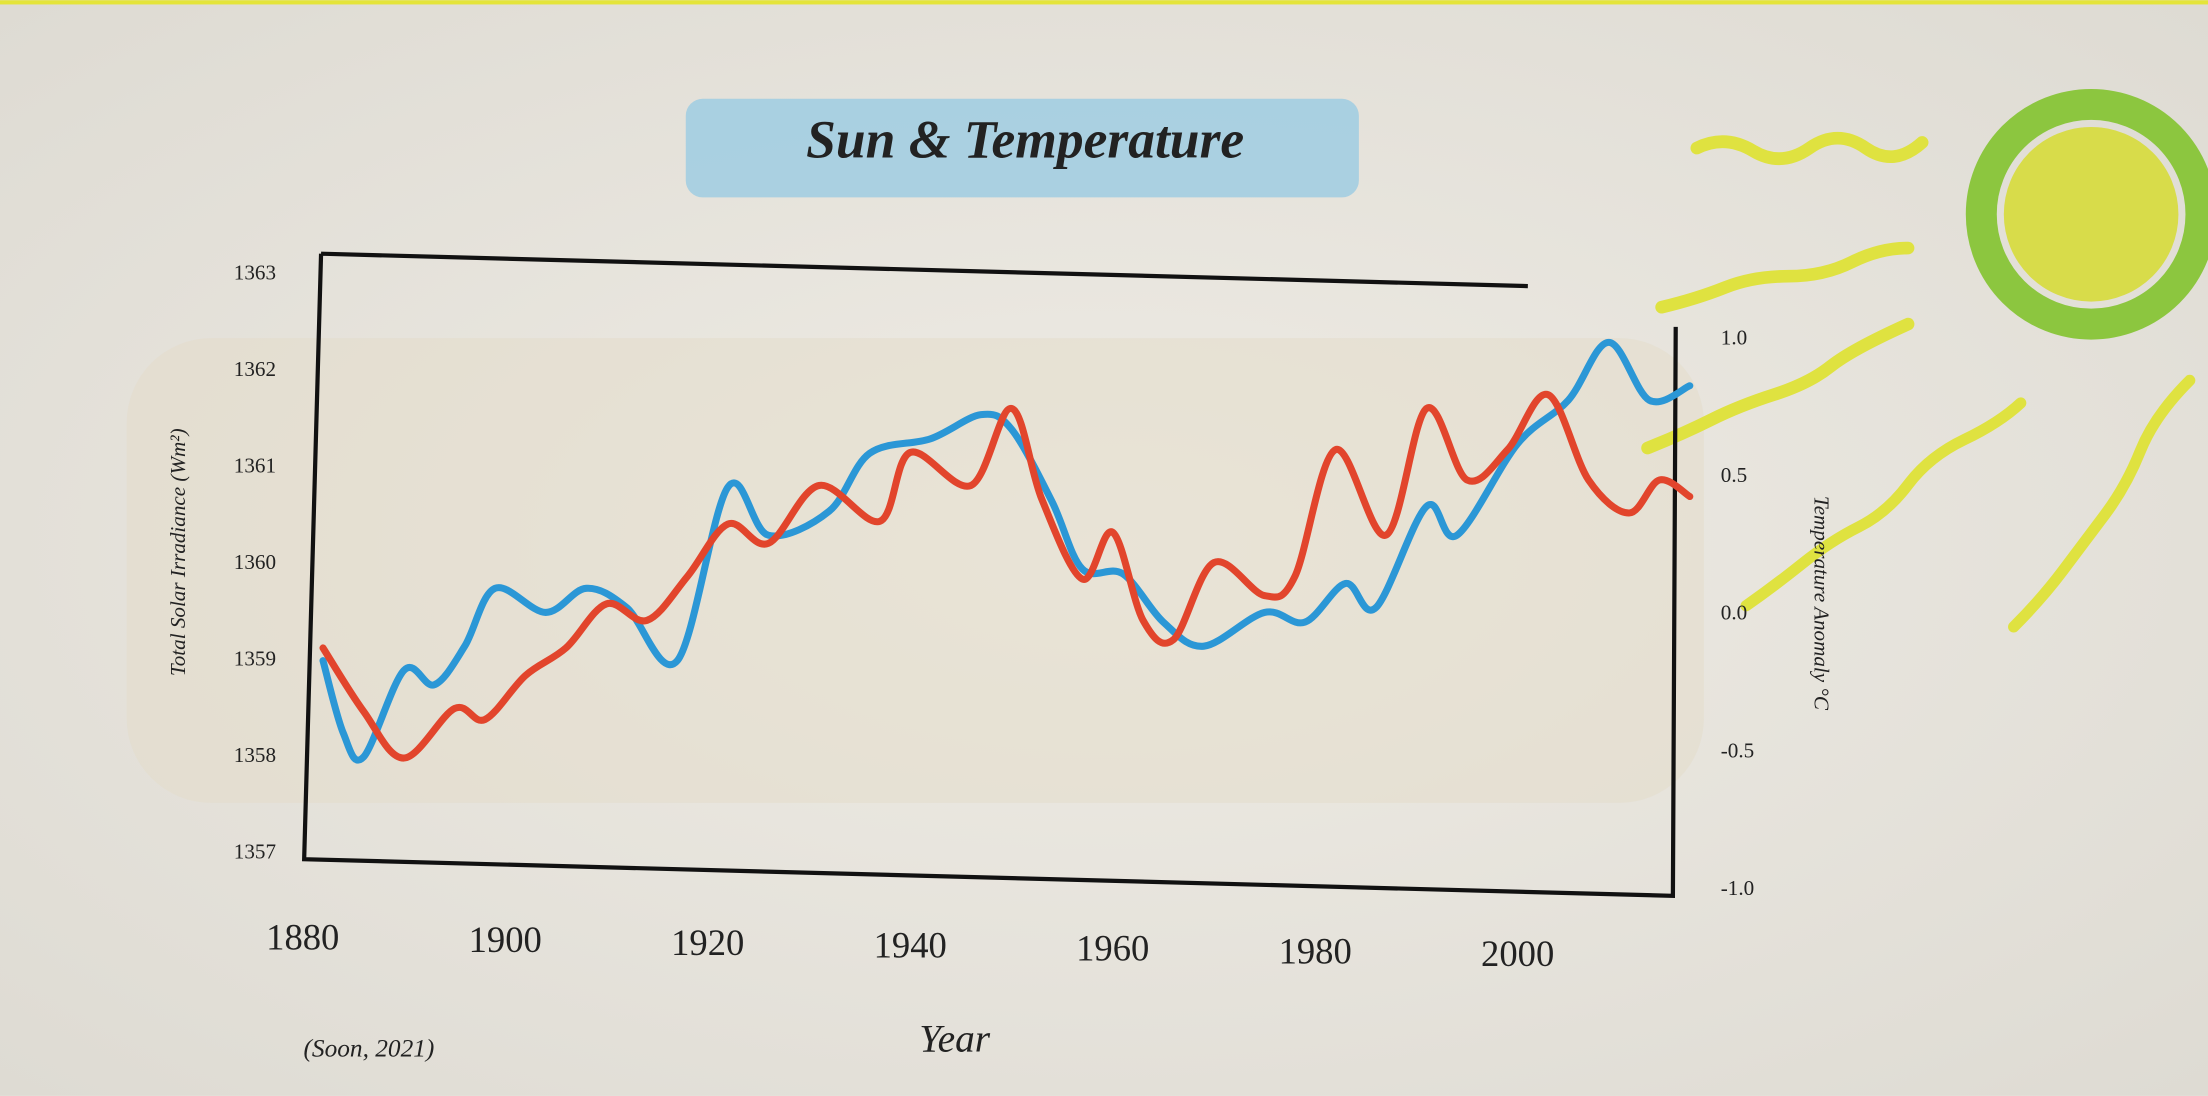 This screenshot has height=1096, width=2208. What do you see at coordinates (255, 273) in the screenshot?
I see `y-tick-label: 1363` at bounding box center [255, 273].